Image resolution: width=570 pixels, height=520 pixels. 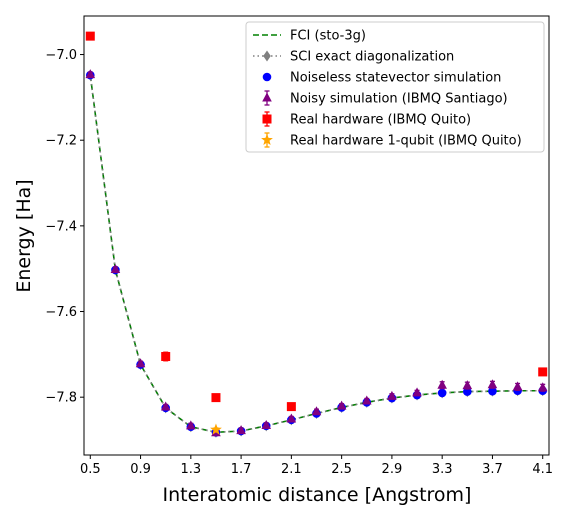 What do you see at coordinates (328, 36) in the screenshot?
I see `legend-label: FCI (sto-3g)` at bounding box center [328, 36].